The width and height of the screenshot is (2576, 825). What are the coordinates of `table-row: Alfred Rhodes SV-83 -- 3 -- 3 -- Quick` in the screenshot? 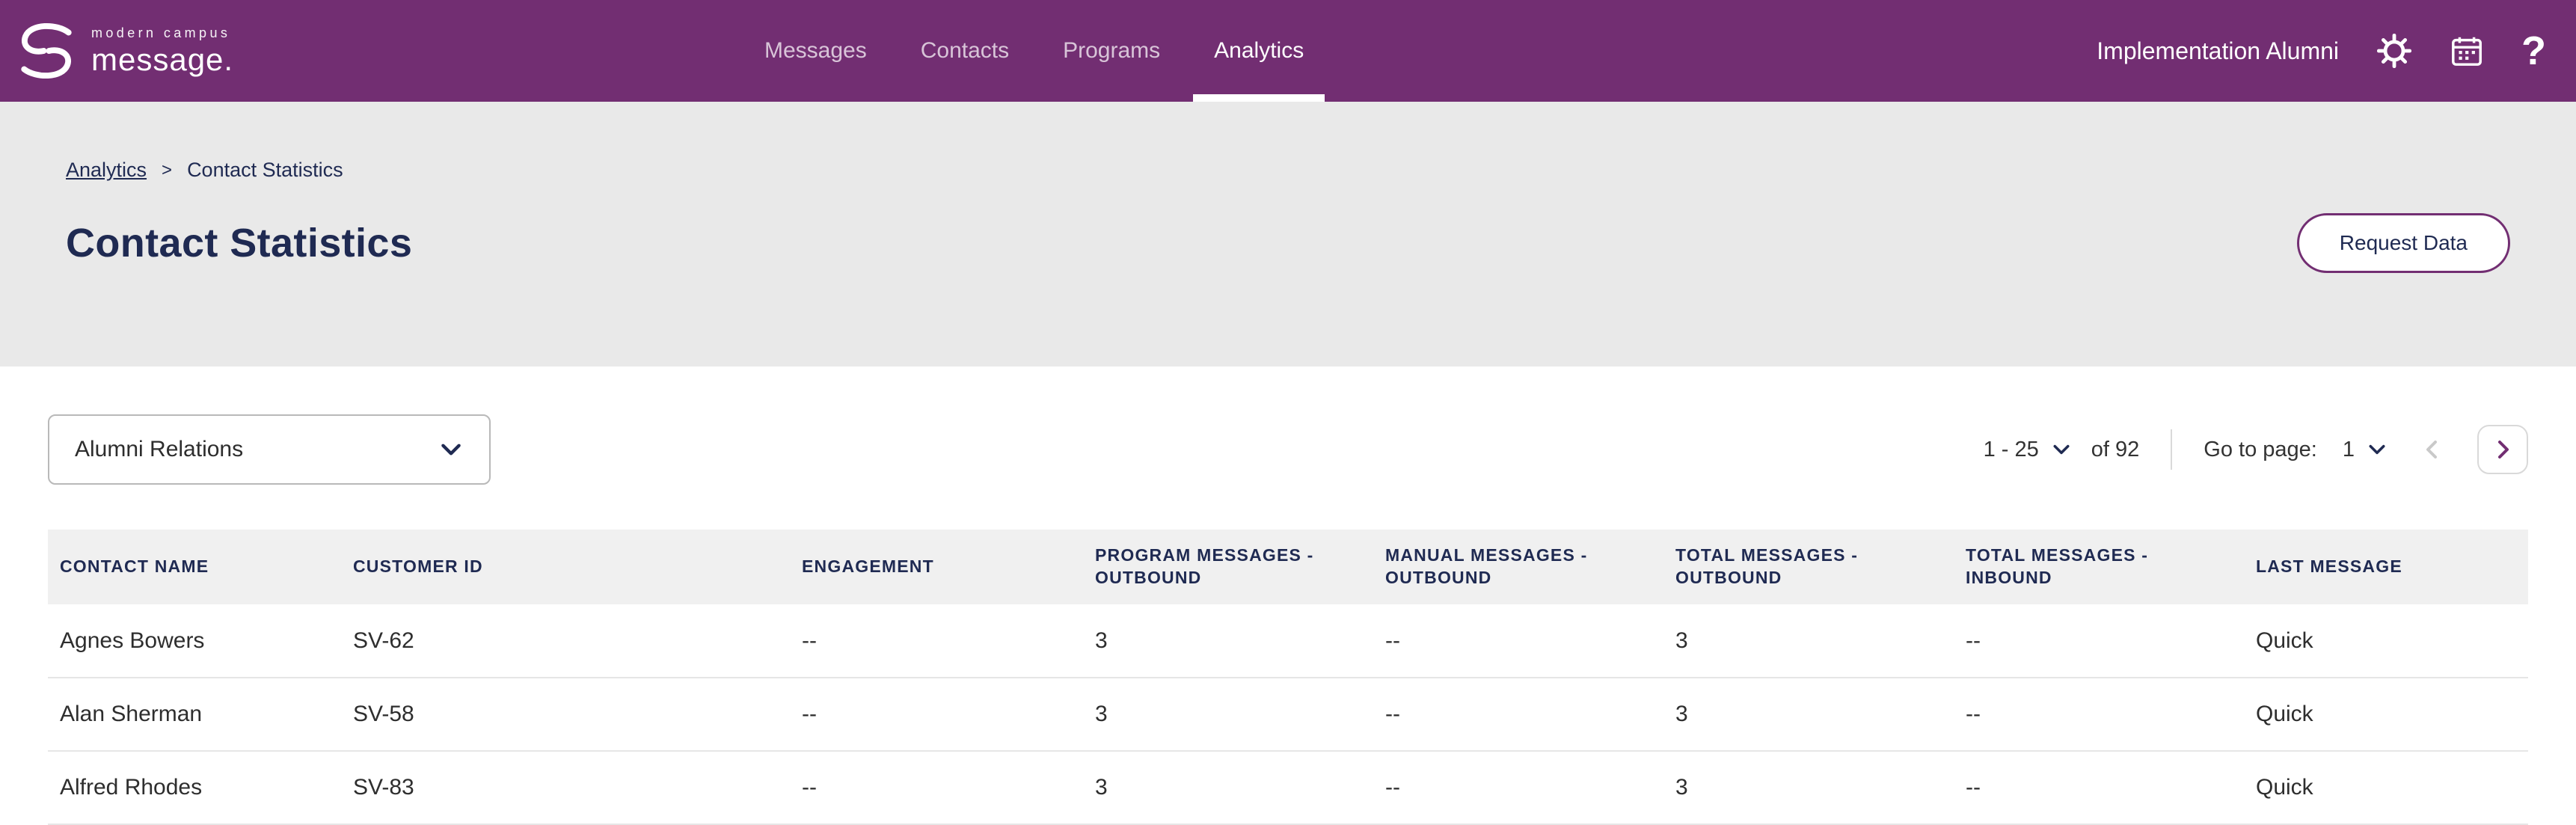 It's located at (1288, 788).